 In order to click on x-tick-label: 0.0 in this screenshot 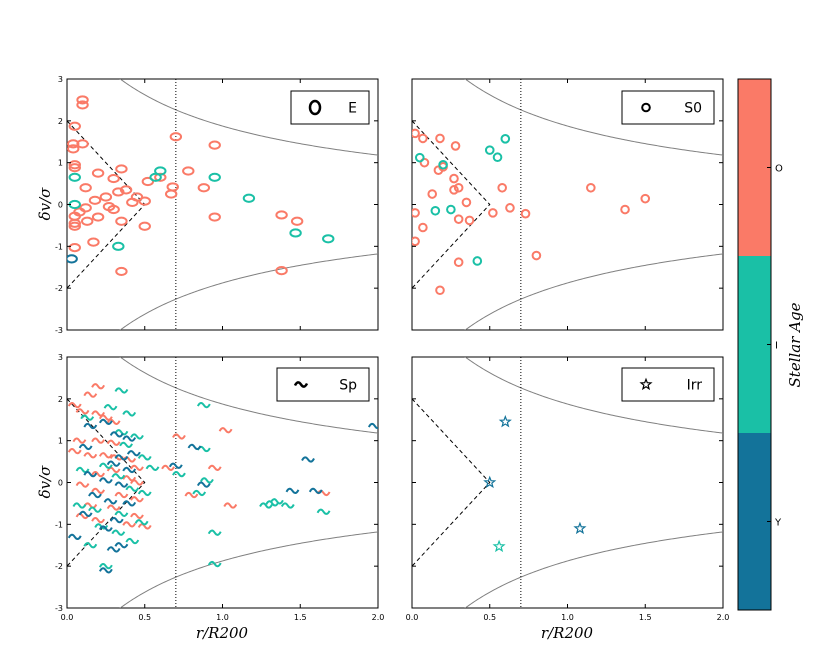, I will do `click(67, 617)`.